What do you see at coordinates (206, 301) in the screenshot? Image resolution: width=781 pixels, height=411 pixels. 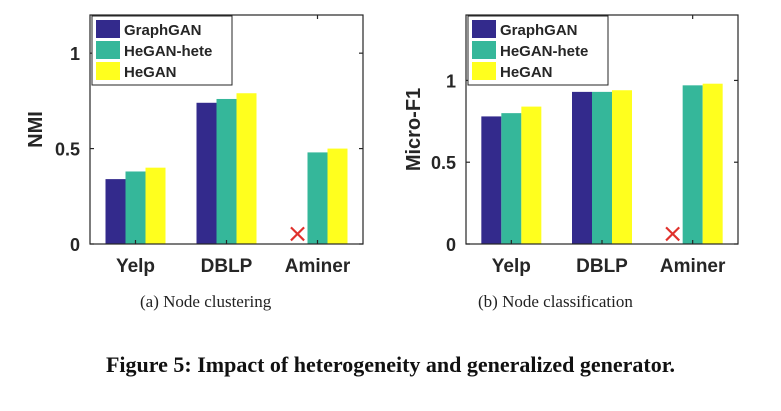 I see `subcaption-a: (a) Node clustering` at bounding box center [206, 301].